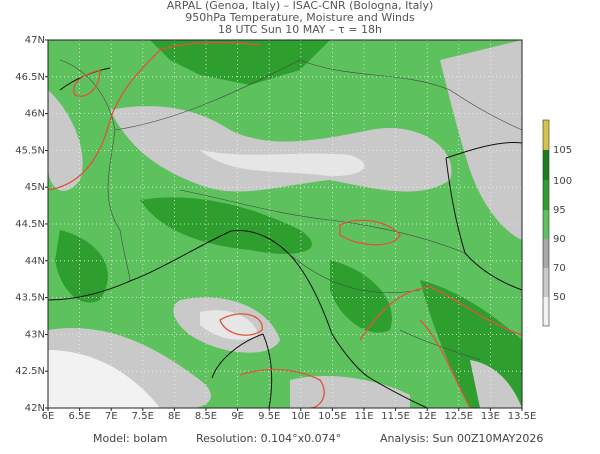 This screenshot has height=454, width=600. I want to click on lon-label: 6E, so click(48, 416).